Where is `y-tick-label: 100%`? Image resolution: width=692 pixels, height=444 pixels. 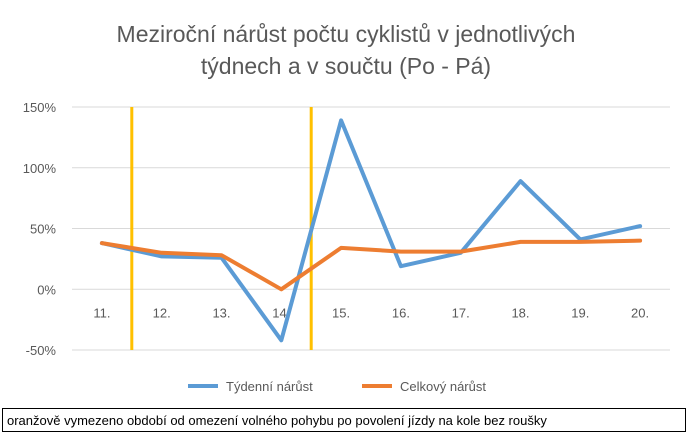 y-tick-label: 100% is located at coordinates (40, 168).